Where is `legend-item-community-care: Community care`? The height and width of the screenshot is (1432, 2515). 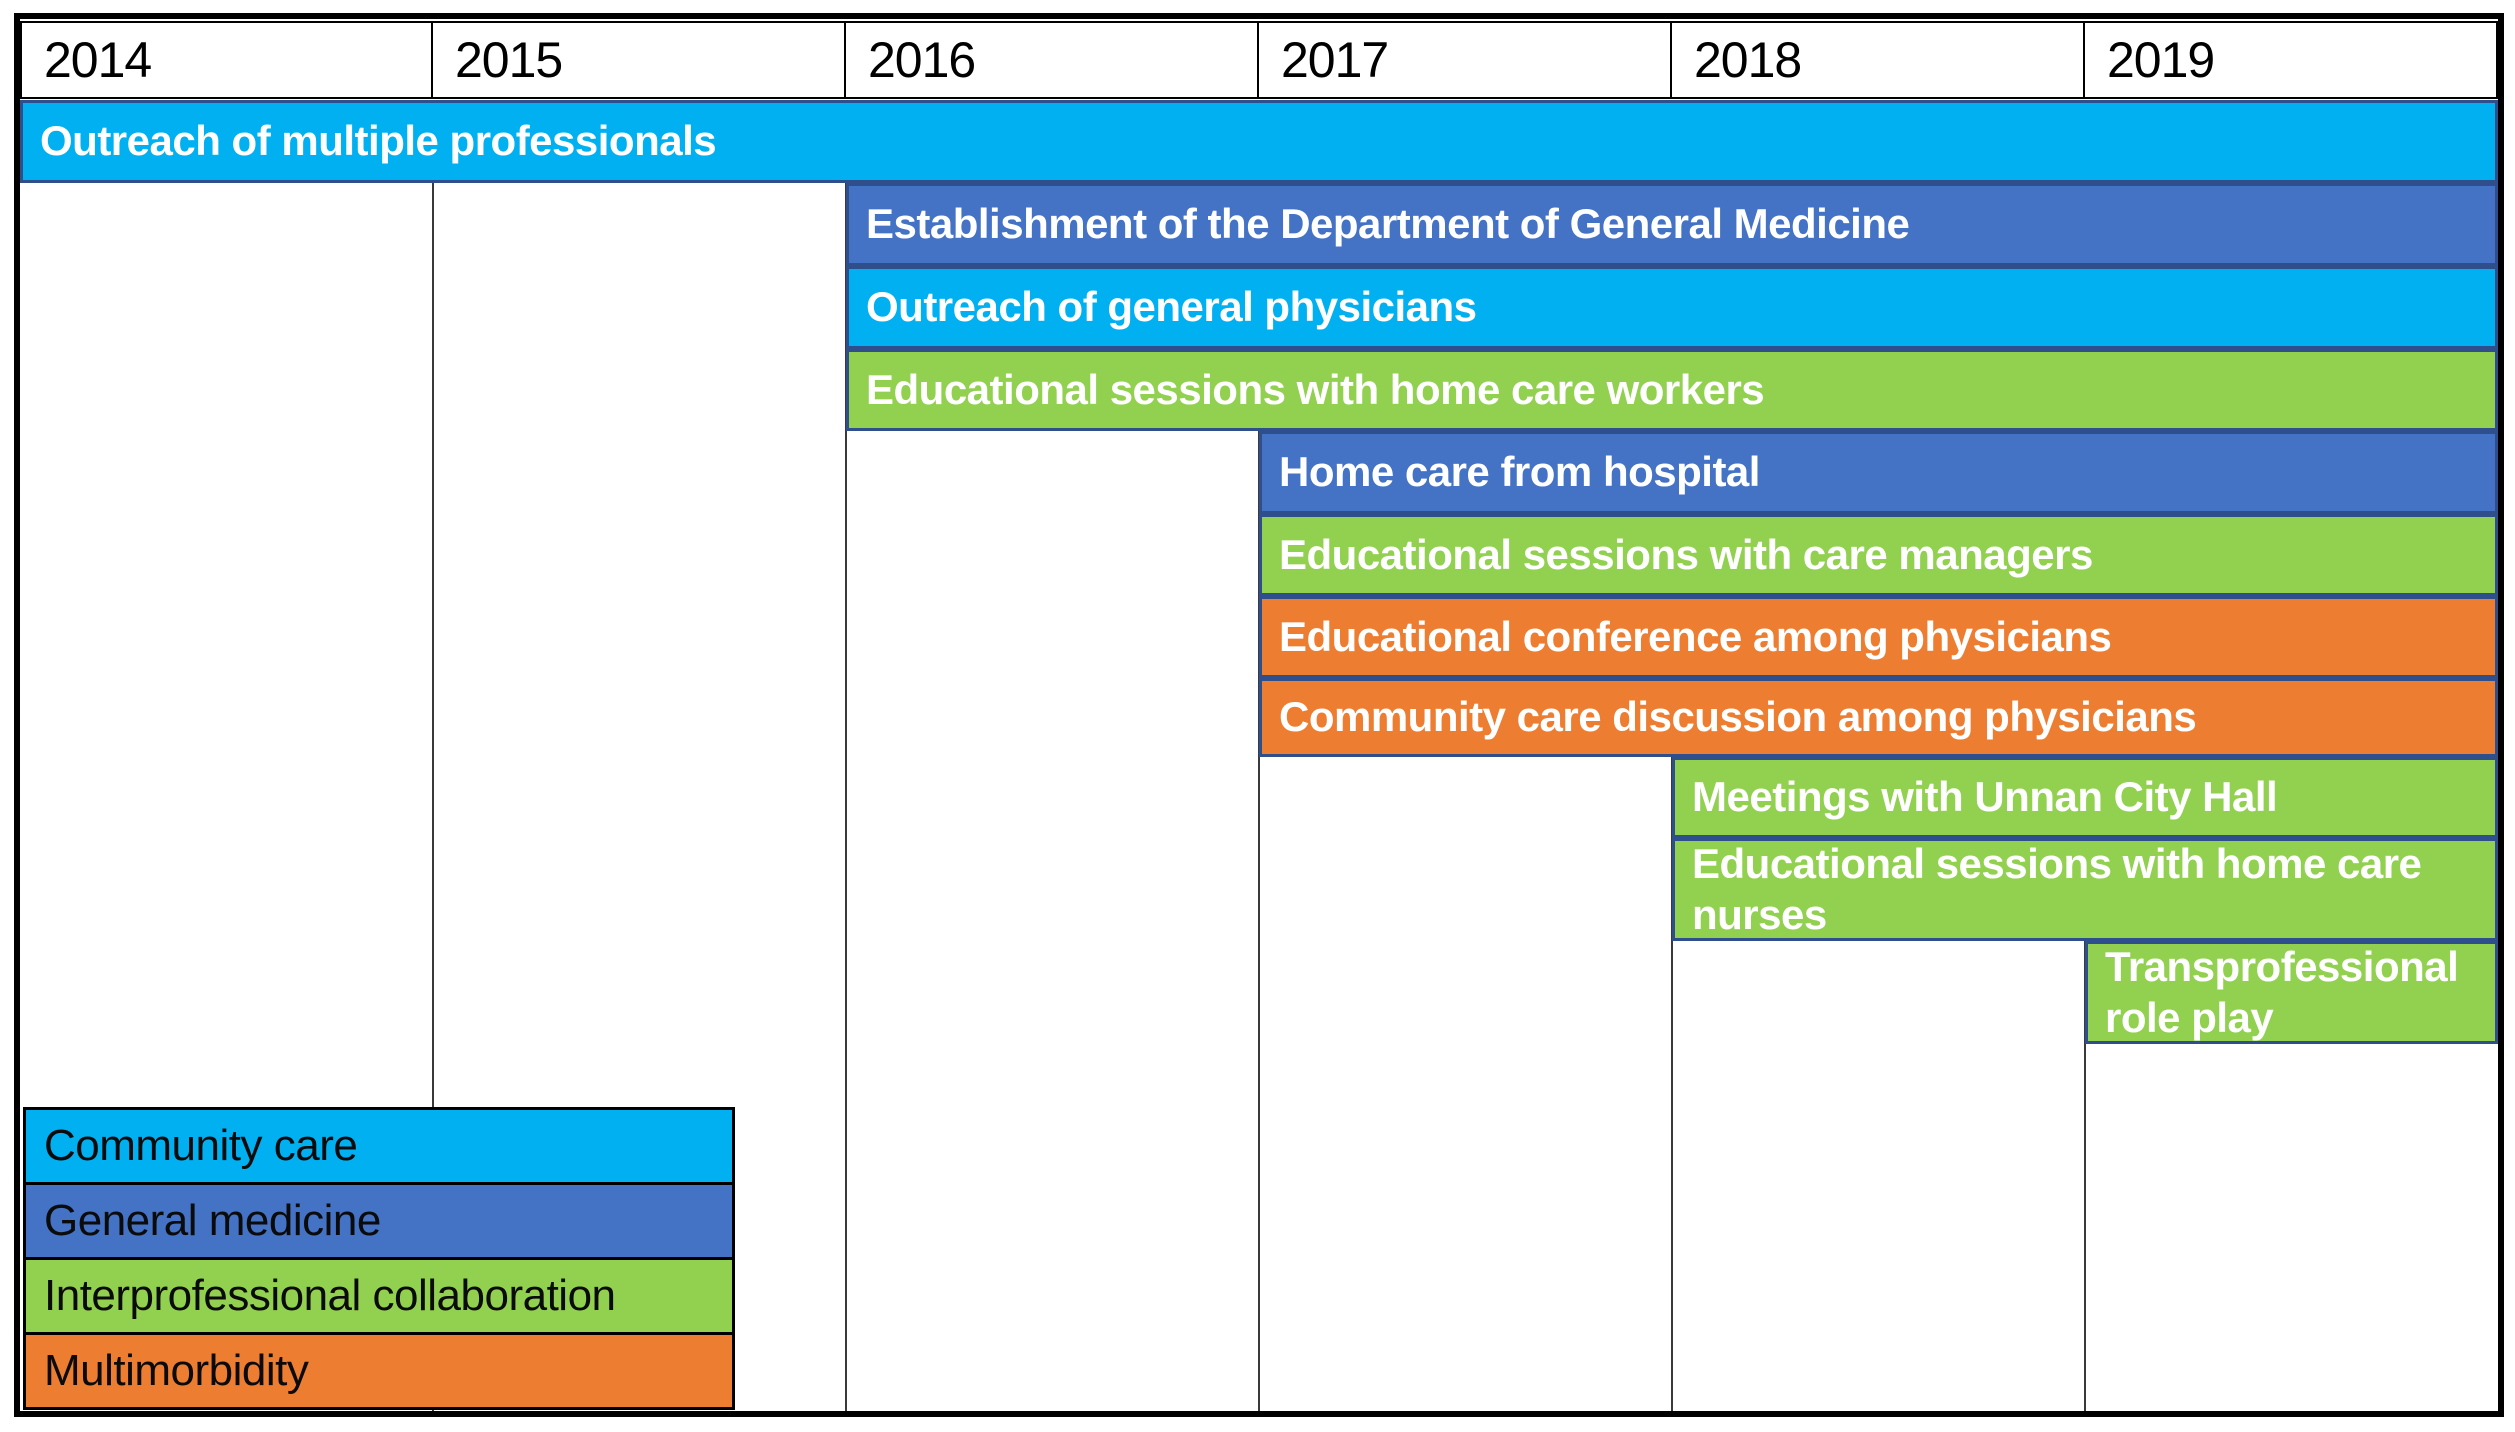 legend-item-community-care: Community care is located at coordinates (379, 1146).